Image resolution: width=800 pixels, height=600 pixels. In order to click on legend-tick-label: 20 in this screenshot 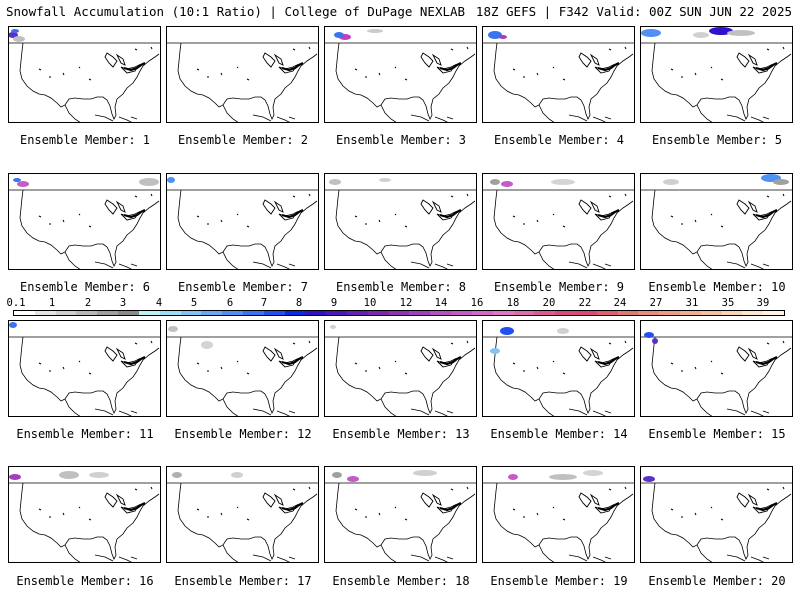, I will do `click(549, 303)`.